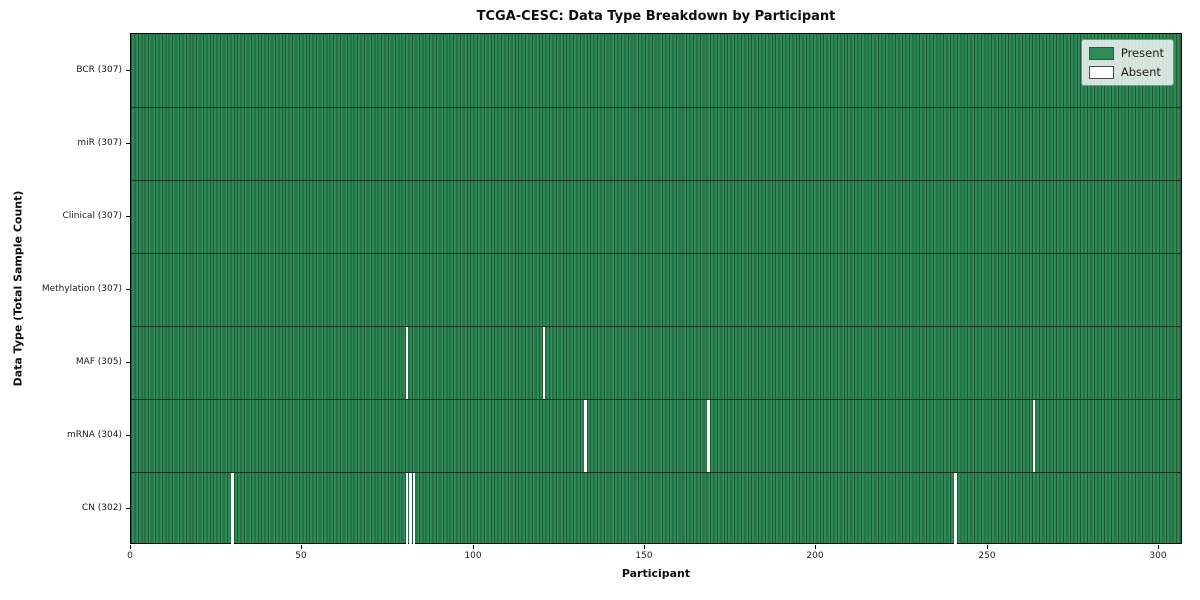  Describe the element at coordinates (101, 508) in the screenshot. I see `y-tick-label: CN (302)` at that location.